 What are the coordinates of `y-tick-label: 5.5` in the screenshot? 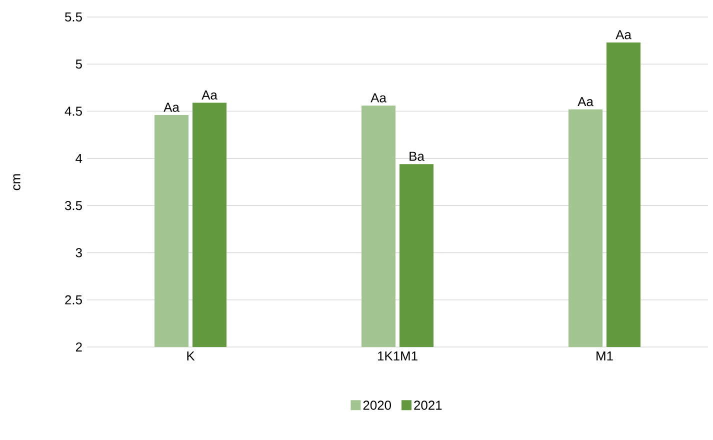 It's located at (73, 17).